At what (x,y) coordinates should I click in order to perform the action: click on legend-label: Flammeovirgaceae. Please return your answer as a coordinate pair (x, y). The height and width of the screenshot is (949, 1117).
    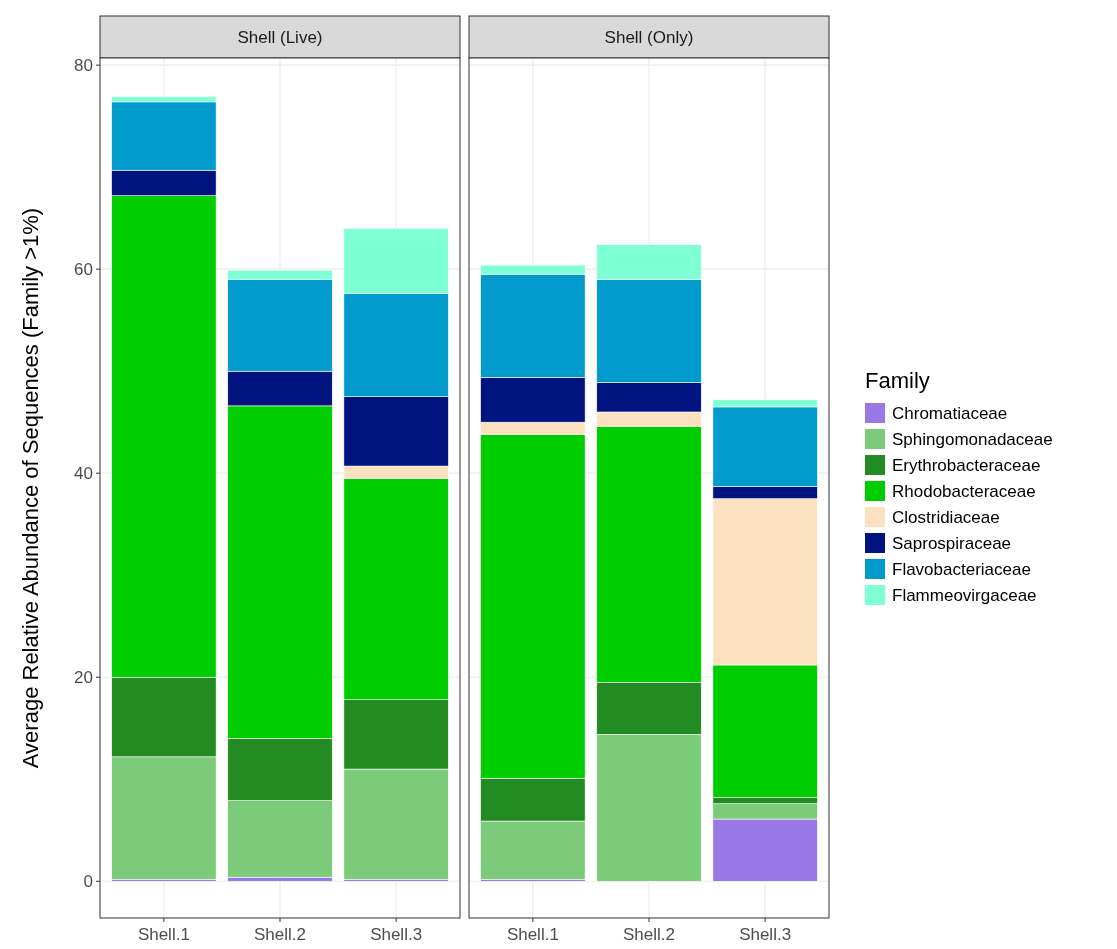
    Looking at the image, I should click on (964, 595).